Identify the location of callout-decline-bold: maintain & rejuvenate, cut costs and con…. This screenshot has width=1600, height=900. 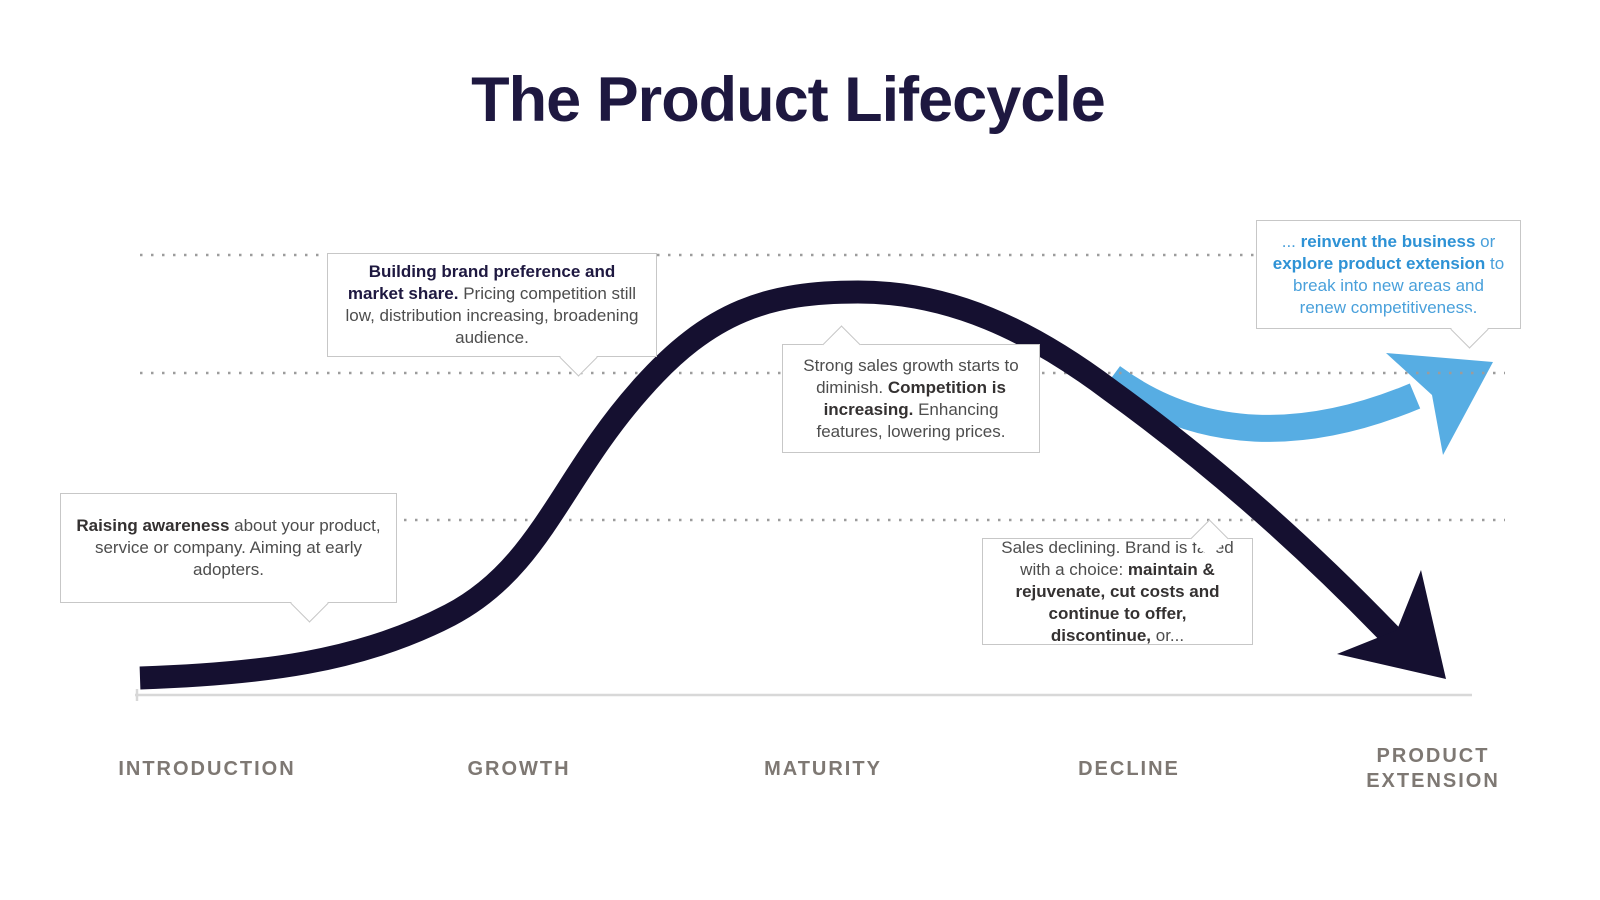
(1117, 602).